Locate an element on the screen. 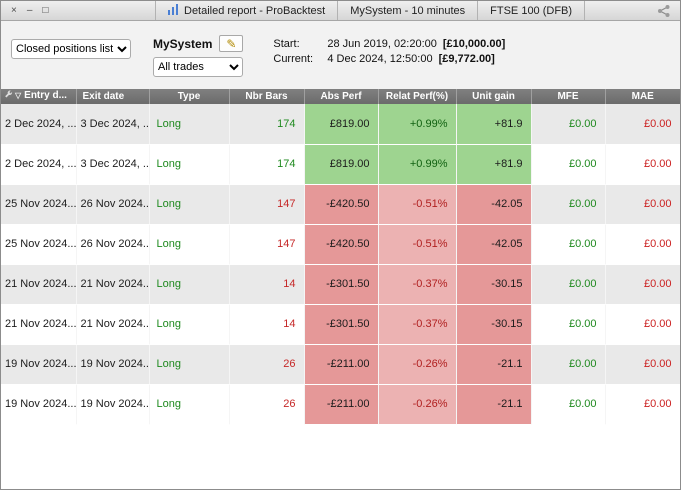 The width and height of the screenshot is (681, 490). column-header-relat-perf: Relat Perf(%) is located at coordinates (416, 96).